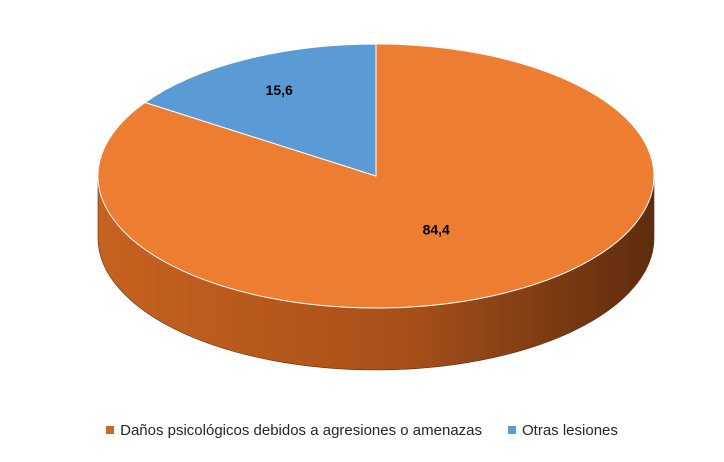 The width and height of the screenshot is (724, 462). I want to click on legend-swatch-orange, so click(110, 430).